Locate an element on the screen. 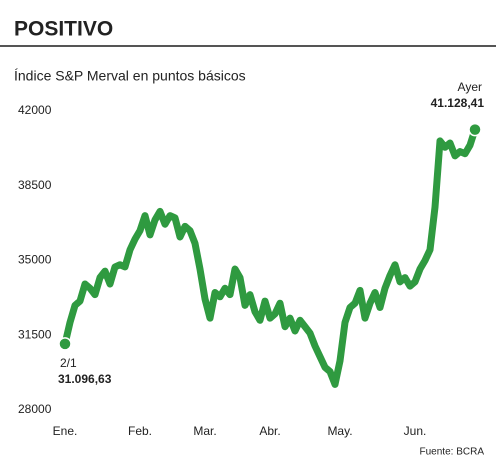  y-tick-label: 42000 is located at coordinates (35, 110).